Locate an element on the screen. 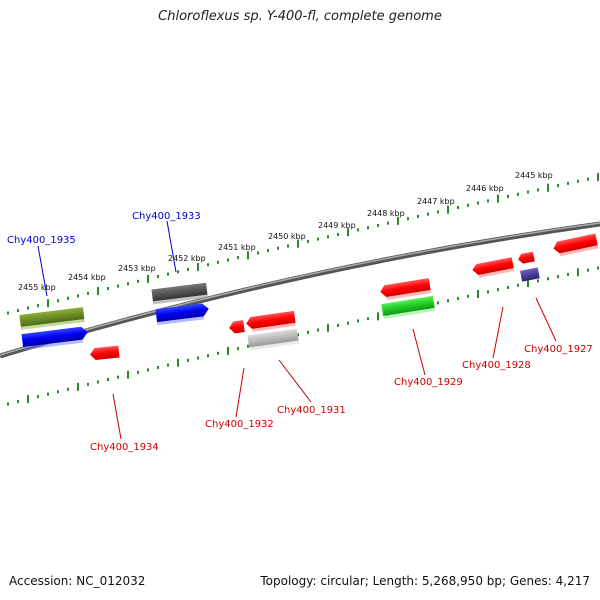 This screenshot has height=600, width=600. gene-red-1932a is located at coordinates (236, 327).